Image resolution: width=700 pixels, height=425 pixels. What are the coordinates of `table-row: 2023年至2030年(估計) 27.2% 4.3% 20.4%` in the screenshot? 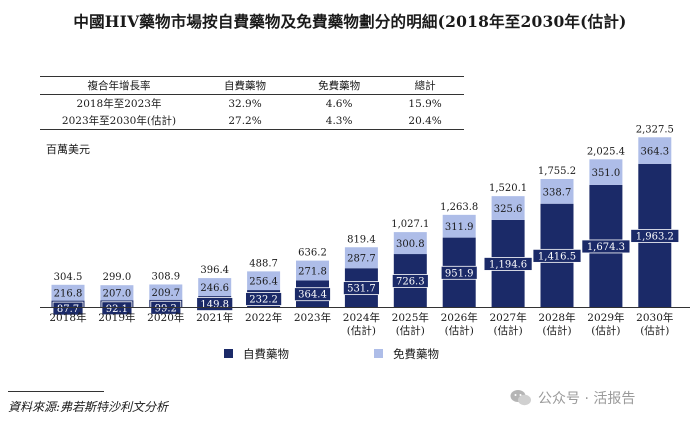 It's located at (252, 121).